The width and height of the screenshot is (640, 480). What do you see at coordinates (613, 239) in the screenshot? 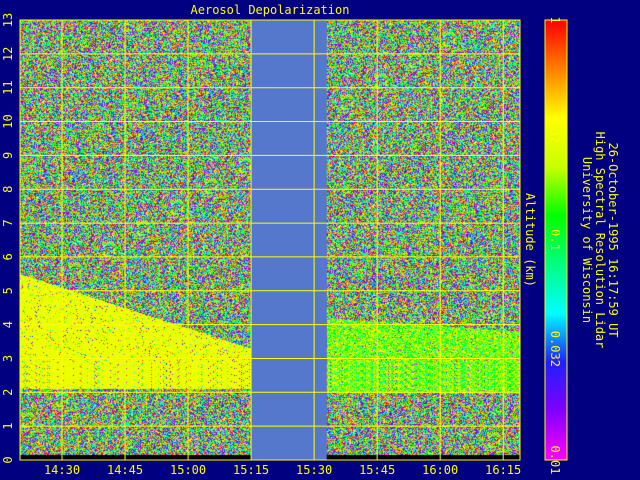
I see `caption-timestamp: 26-October-1995 16:17:59 UT` at bounding box center [613, 239].